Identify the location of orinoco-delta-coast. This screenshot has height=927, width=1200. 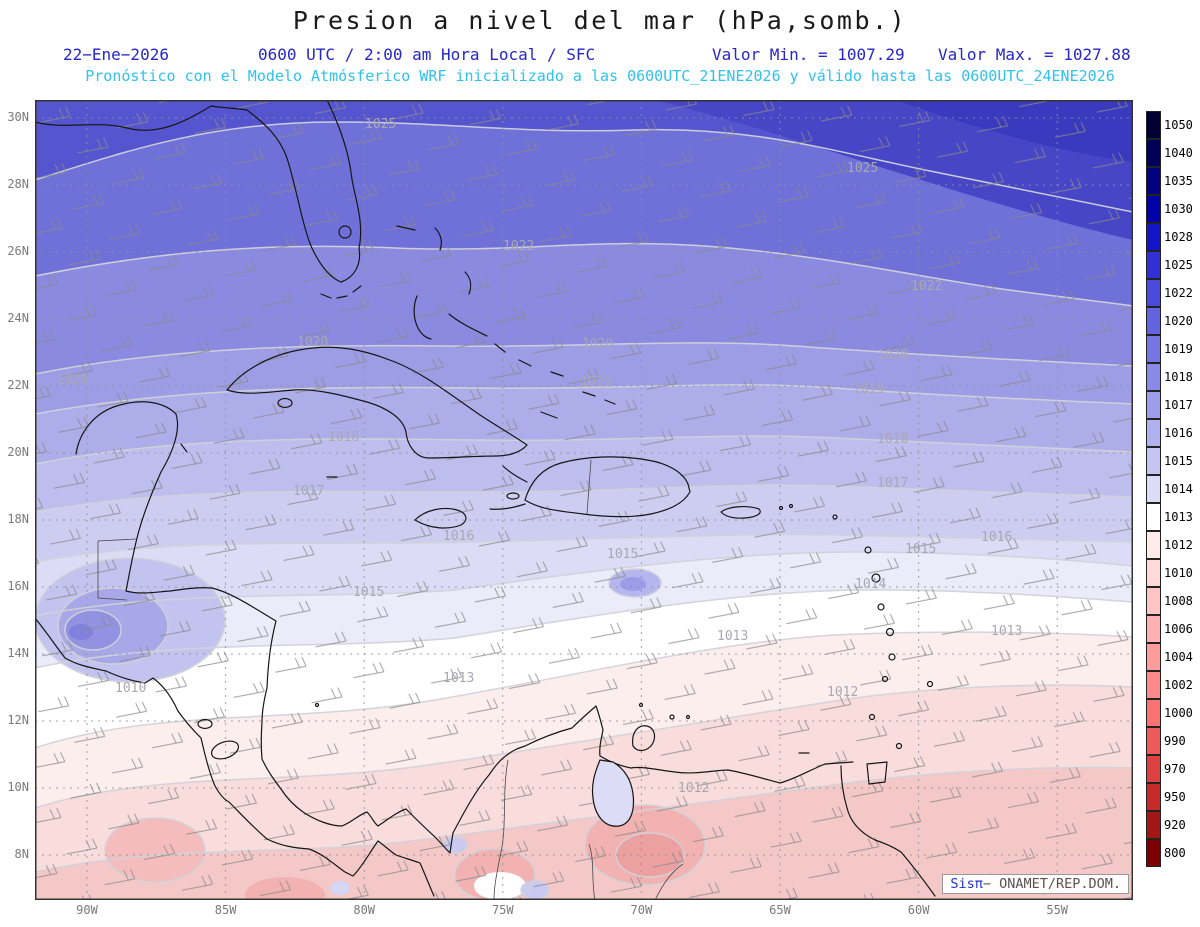
(888, 831).